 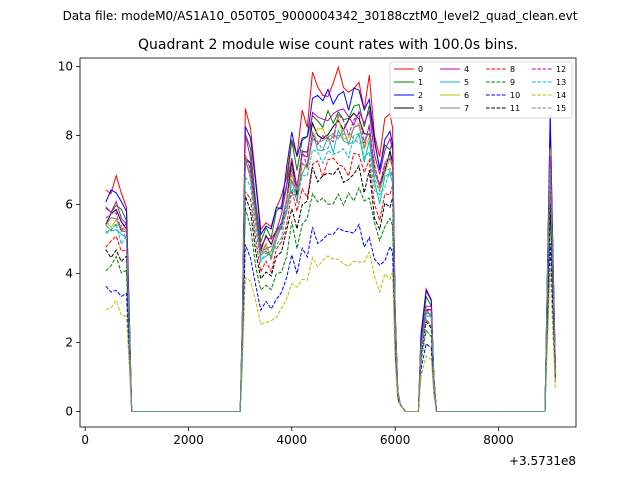 What do you see at coordinates (515, 108) in the screenshot?
I see `legend-label-11: 11` at bounding box center [515, 108].